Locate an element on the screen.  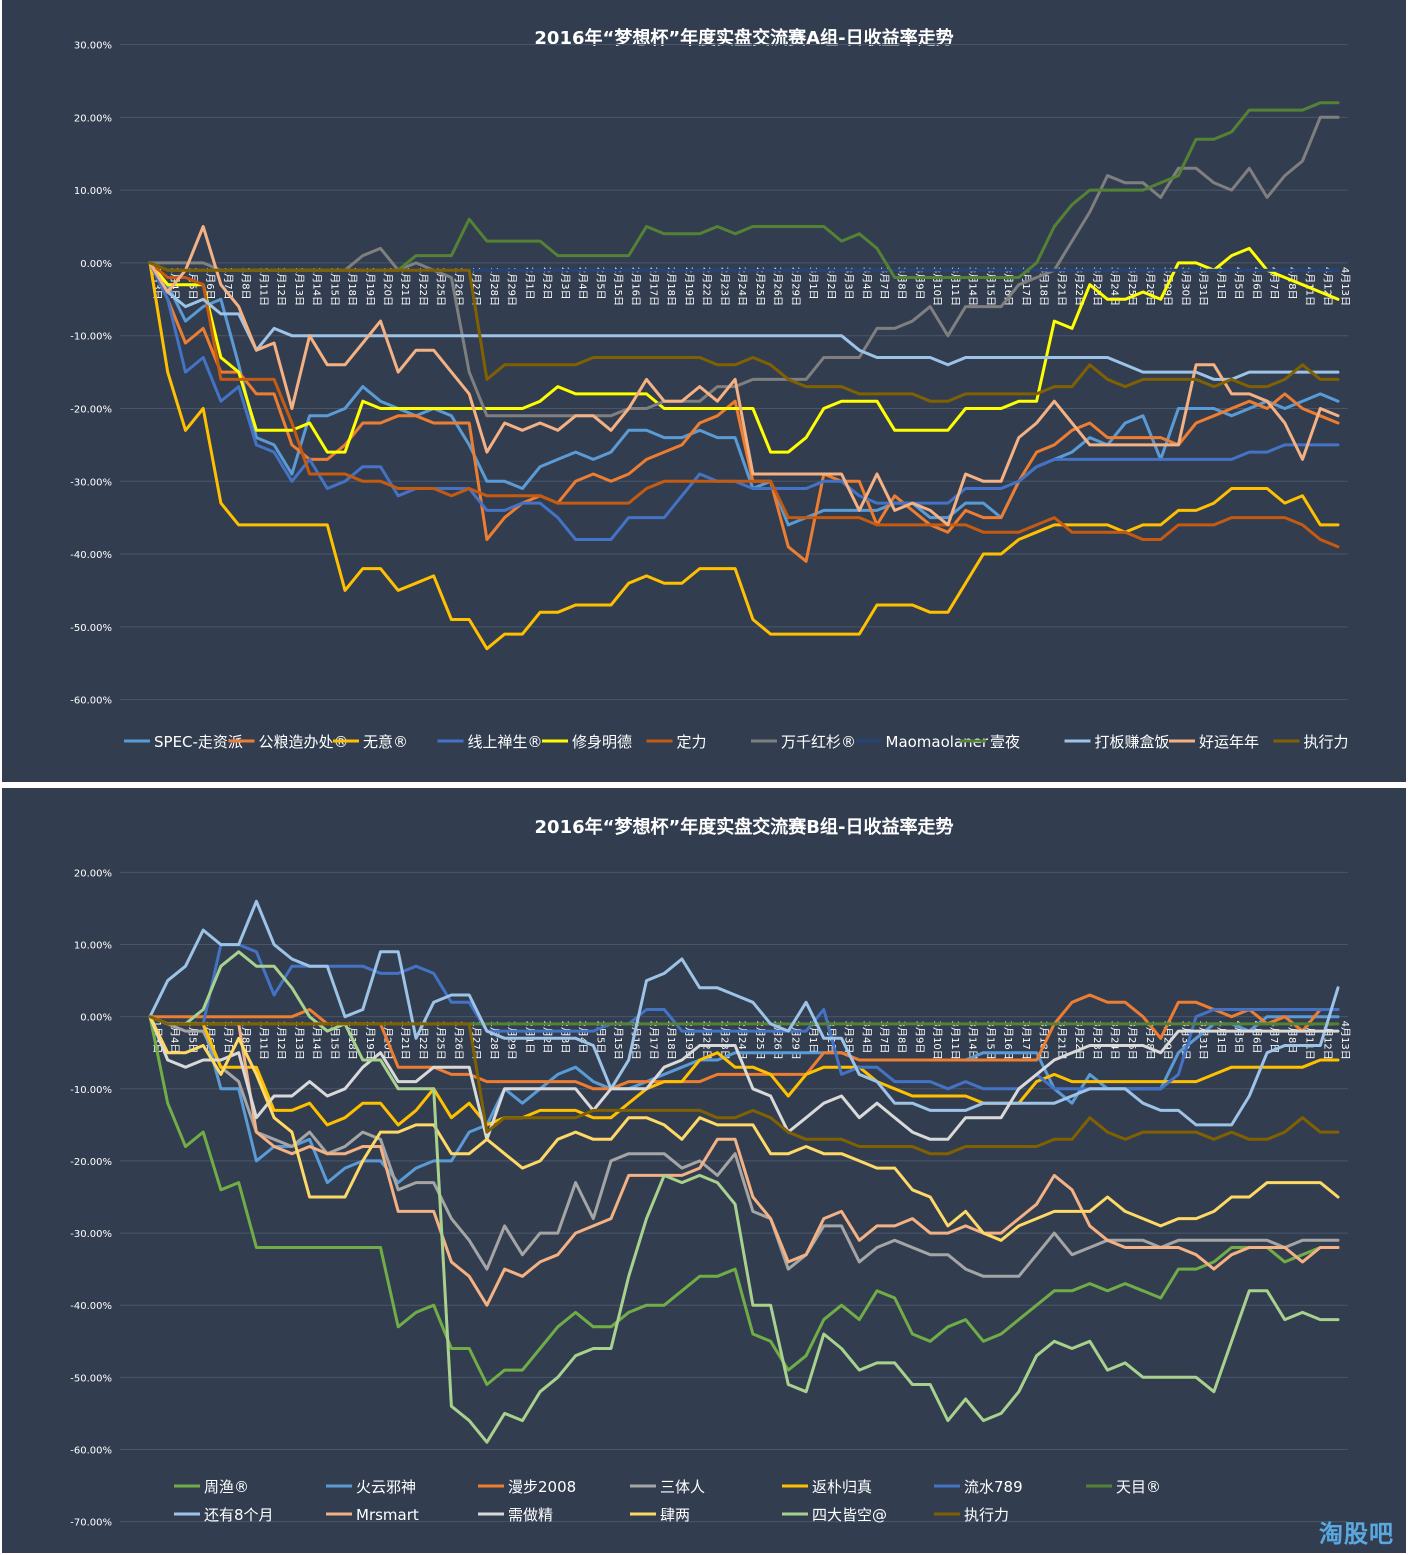
x-tick-label: 1月15日 is located at coordinates (334, 286).